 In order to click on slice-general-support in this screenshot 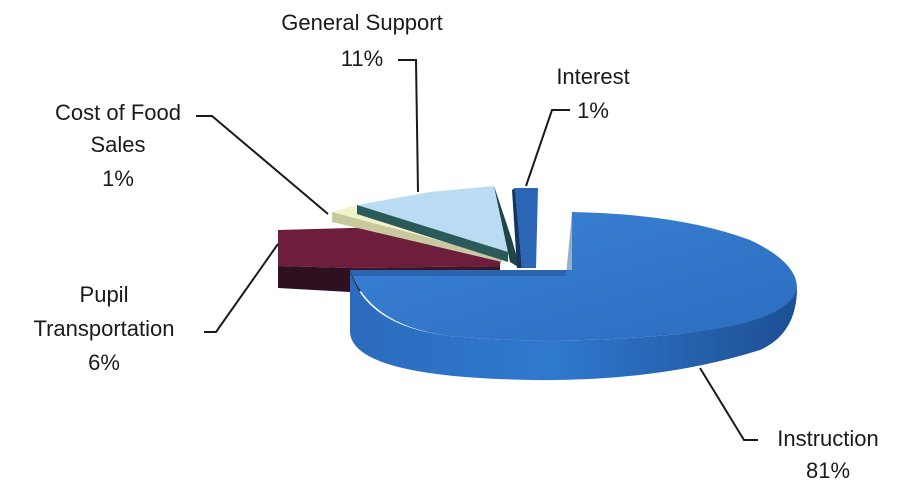, I will do `click(438, 227)`.